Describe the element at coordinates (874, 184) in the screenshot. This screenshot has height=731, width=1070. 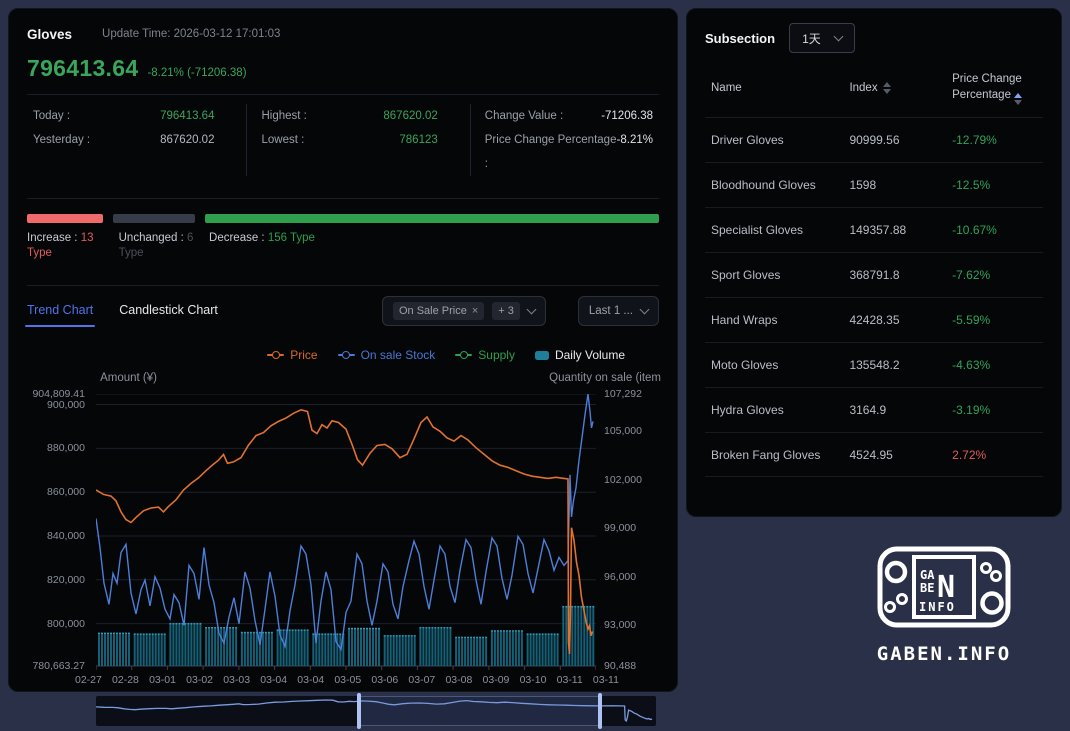
I see `table-row: Bloodhound Gloves 1598 -12.5%` at that location.